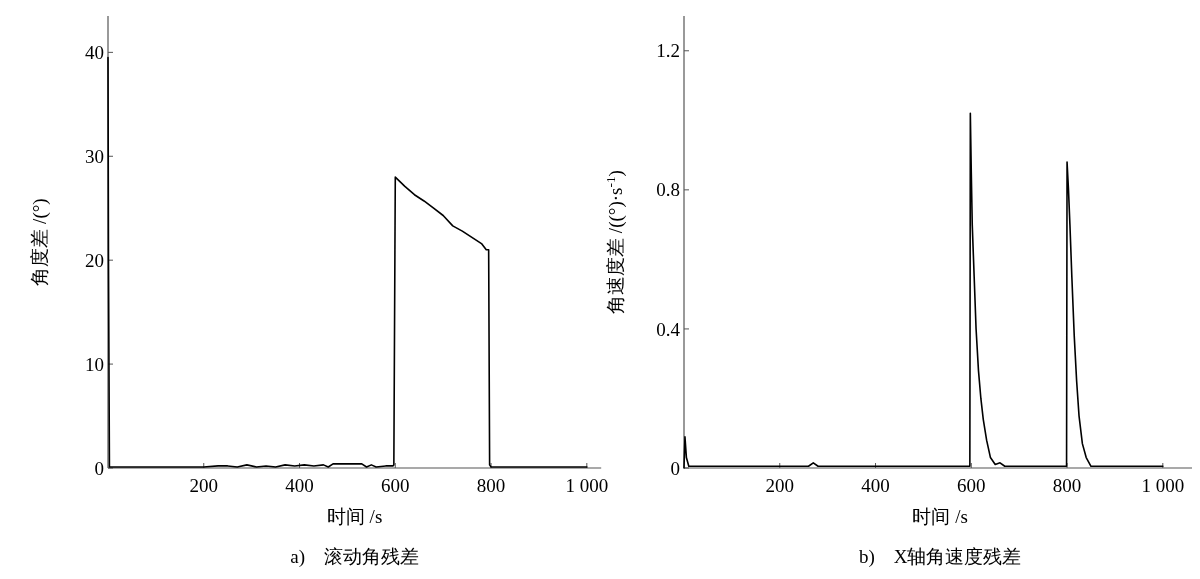 The width and height of the screenshot is (1200, 579). Describe the element at coordinates (40, 242) in the screenshot. I see `y-axis-title: 角度差 /(°)` at that location.